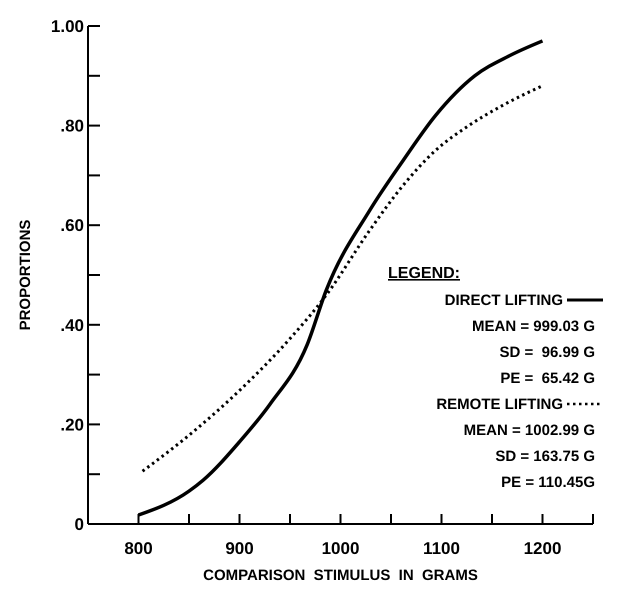 This screenshot has height=592, width=623. I want to click on annotation: SD = 163.75 G, so click(545, 456).